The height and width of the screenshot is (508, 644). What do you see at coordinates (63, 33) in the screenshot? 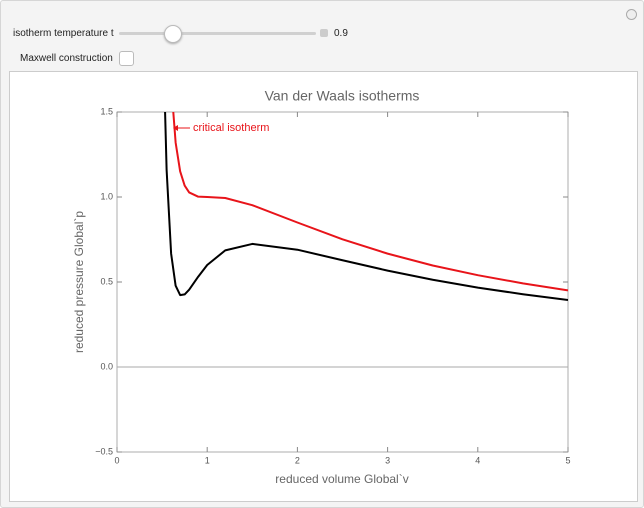
I see `slider-label: isotherm temperature t` at bounding box center [63, 33].